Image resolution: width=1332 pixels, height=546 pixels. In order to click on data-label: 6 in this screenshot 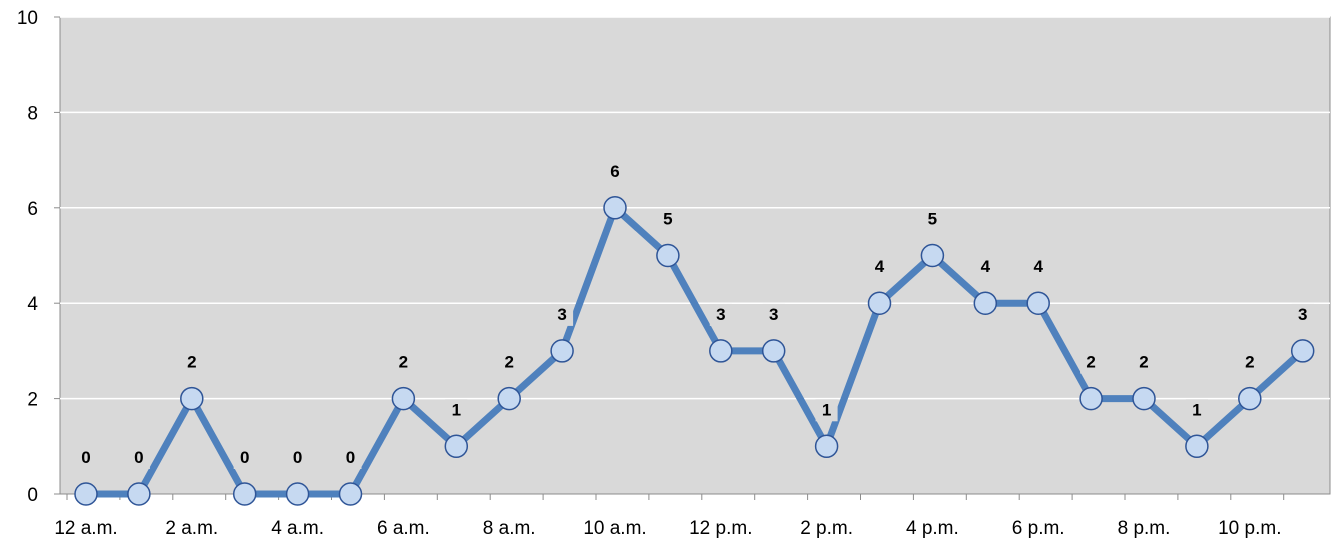, I will do `click(614, 171)`.